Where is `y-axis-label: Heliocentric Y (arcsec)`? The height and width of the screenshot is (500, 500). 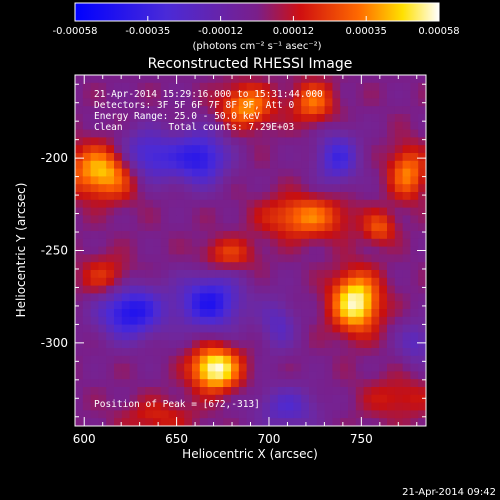 y-axis-label: Heliocentric Y (arcsec) is located at coordinates (21, 250).